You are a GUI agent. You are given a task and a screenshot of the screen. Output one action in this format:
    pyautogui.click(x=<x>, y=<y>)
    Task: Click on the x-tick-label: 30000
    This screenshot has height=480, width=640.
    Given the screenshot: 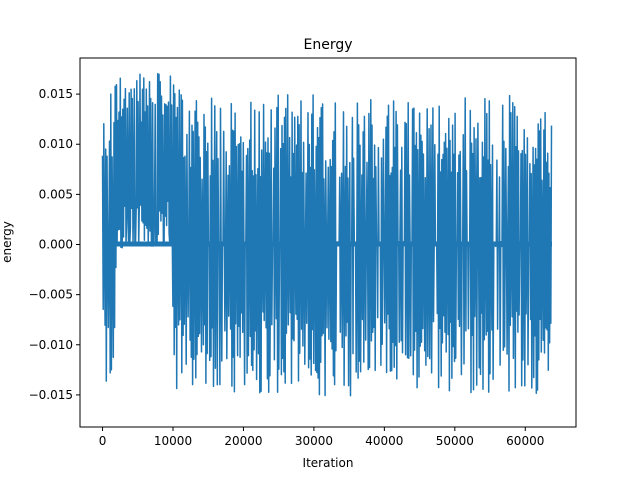 What is the action you would take?
    pyautogui.click(x=314, y=441)
    